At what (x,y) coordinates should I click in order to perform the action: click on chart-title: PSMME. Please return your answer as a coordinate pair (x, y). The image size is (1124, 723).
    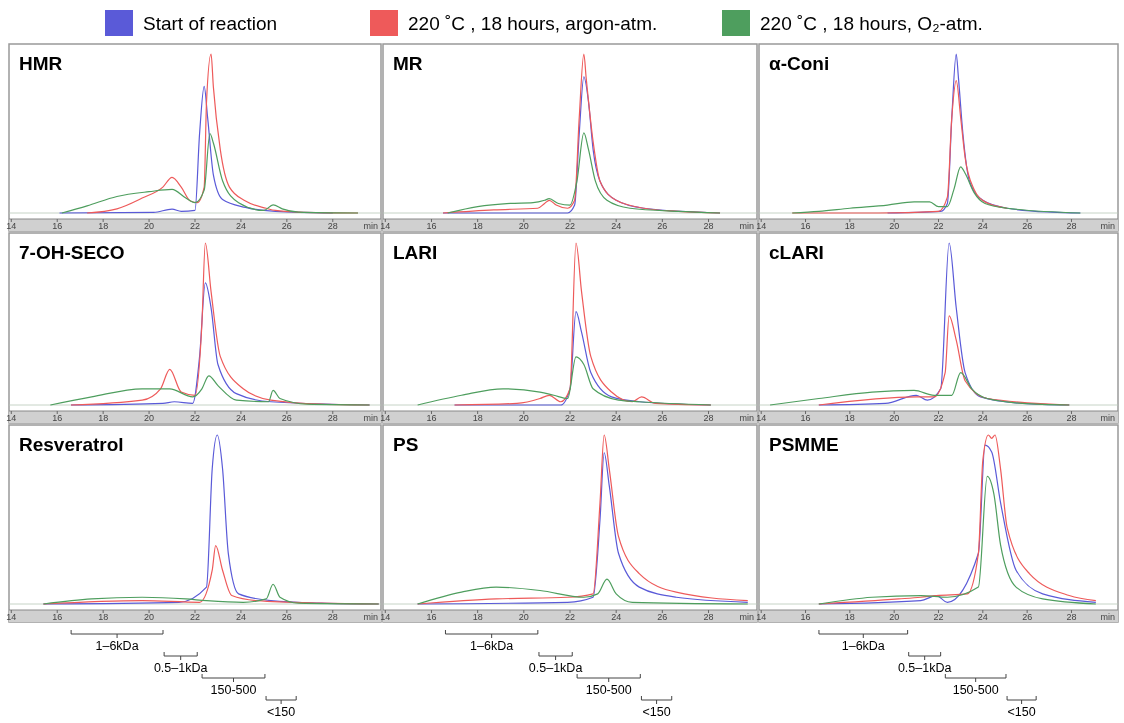
    Looking at the image, I should click on (804, 444).